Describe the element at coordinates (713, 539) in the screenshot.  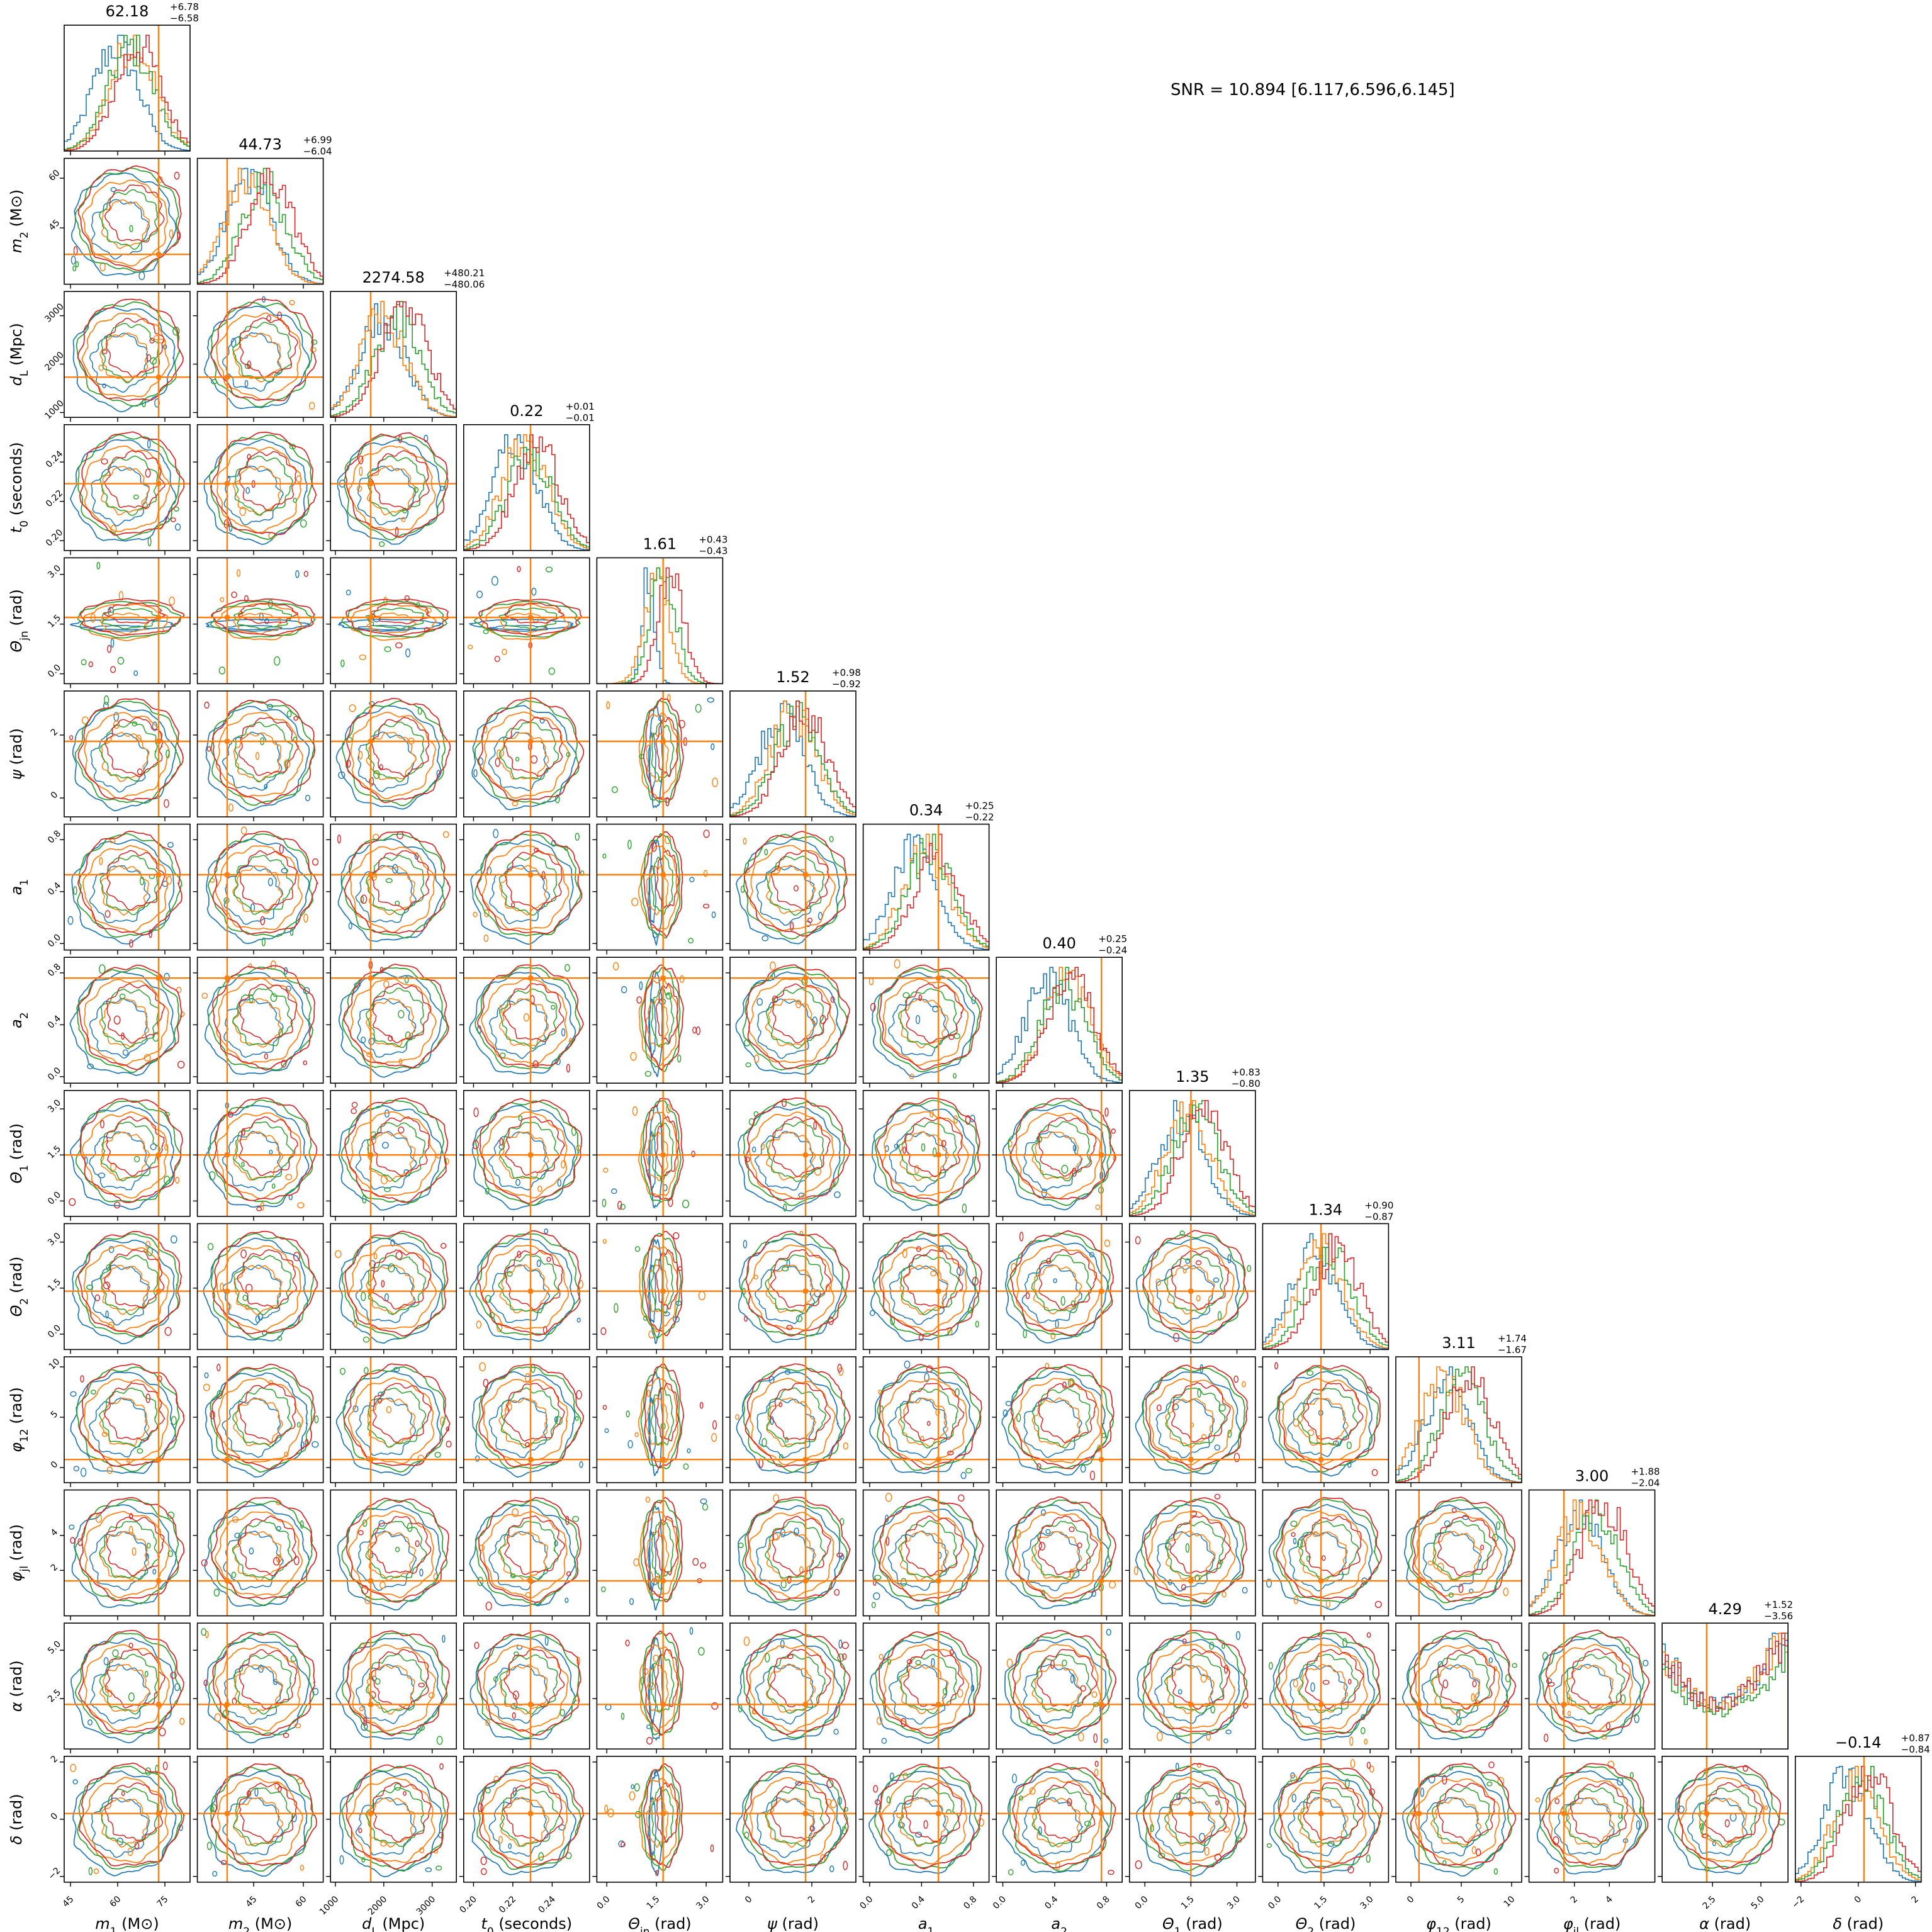
I see `hist-title-plus-4: +0.43` at that location.